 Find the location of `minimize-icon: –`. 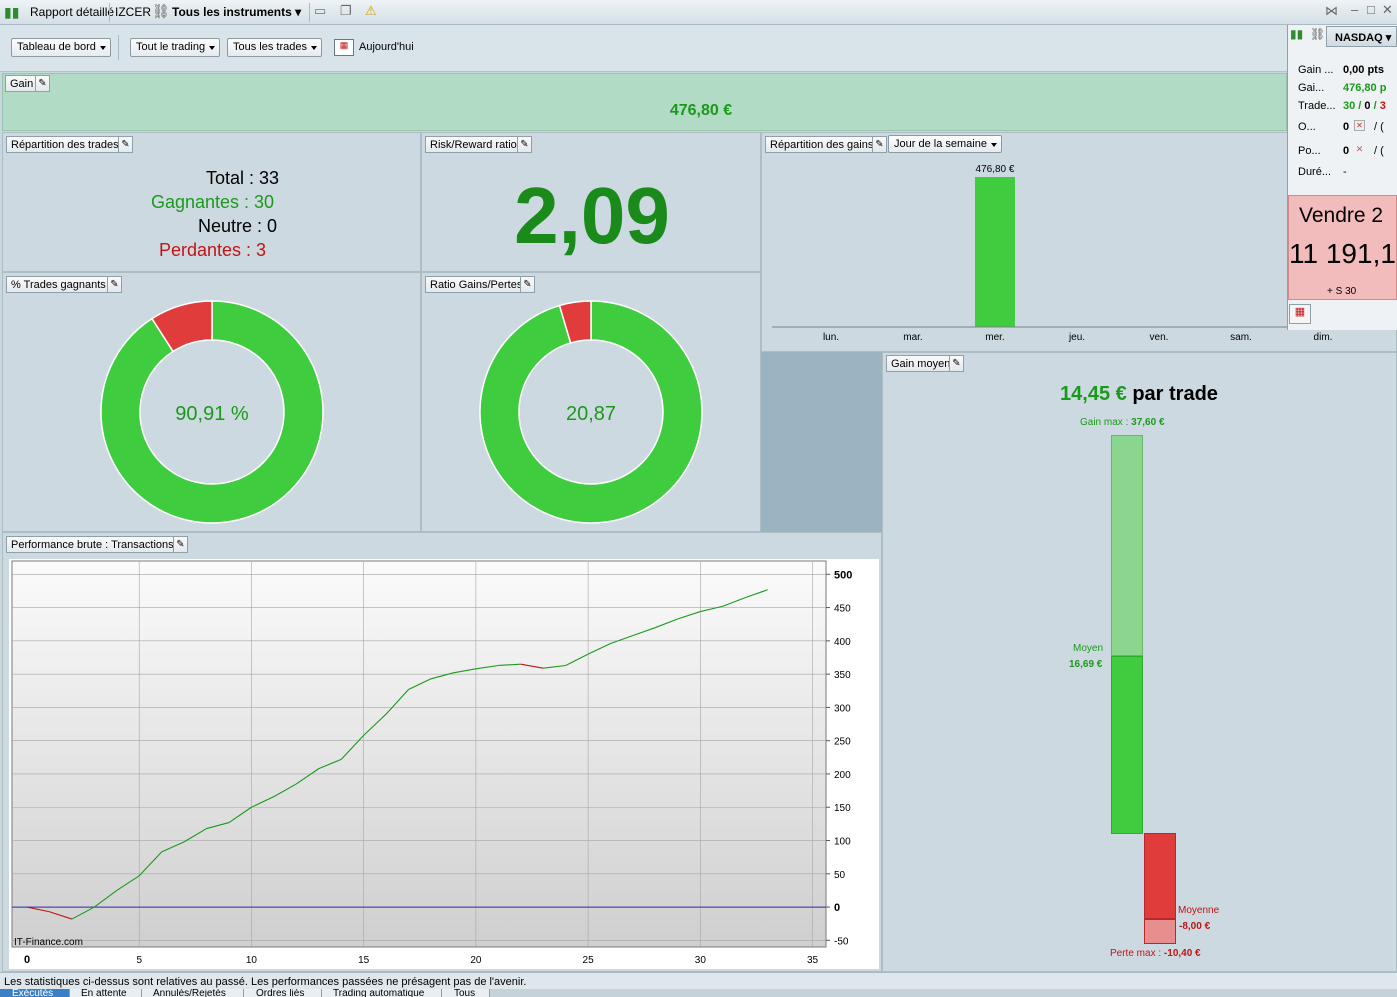

minimize-icon: – is located at coordinates (1355, 9).